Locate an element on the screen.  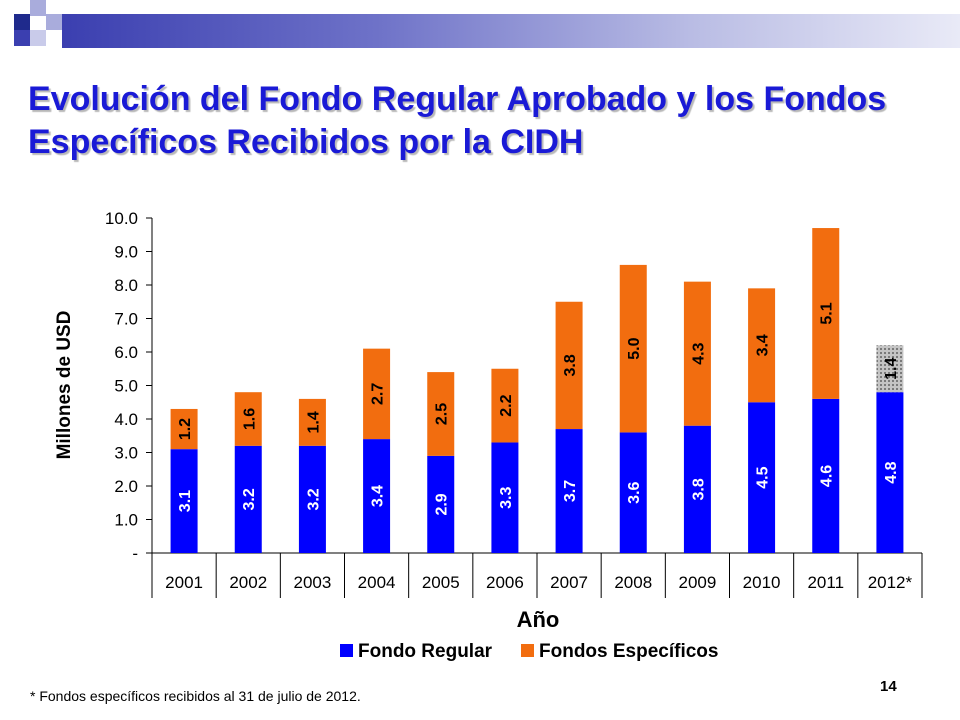
data-label-fondos-especificos: 2.5 is located at coordinates (442, 414).